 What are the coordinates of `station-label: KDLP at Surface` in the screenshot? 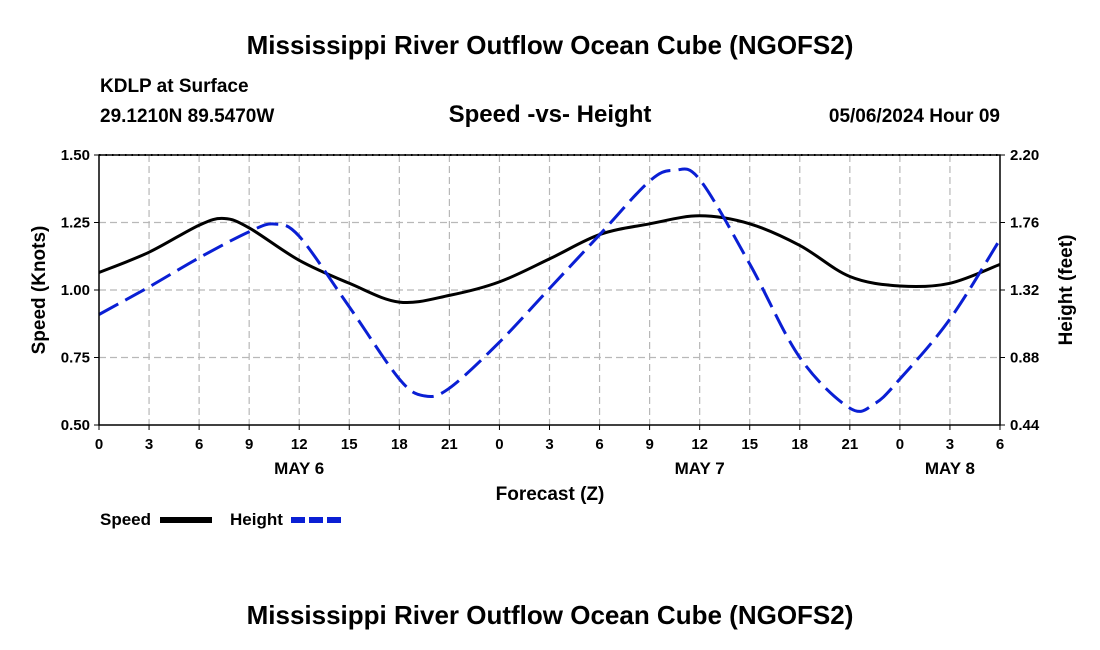 It's located at (174, 86).